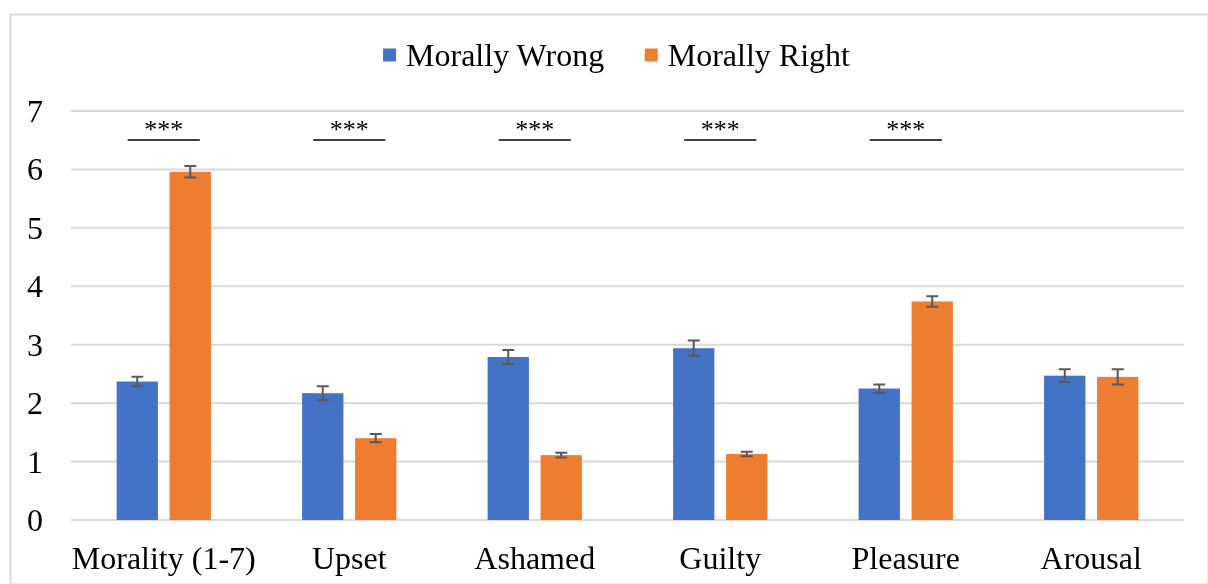 The width and height of the screenshot is (1208, 584). Describe the element at coordinates (35, 403) in the screenshot. I see `y-tick-label: 2` at that location.